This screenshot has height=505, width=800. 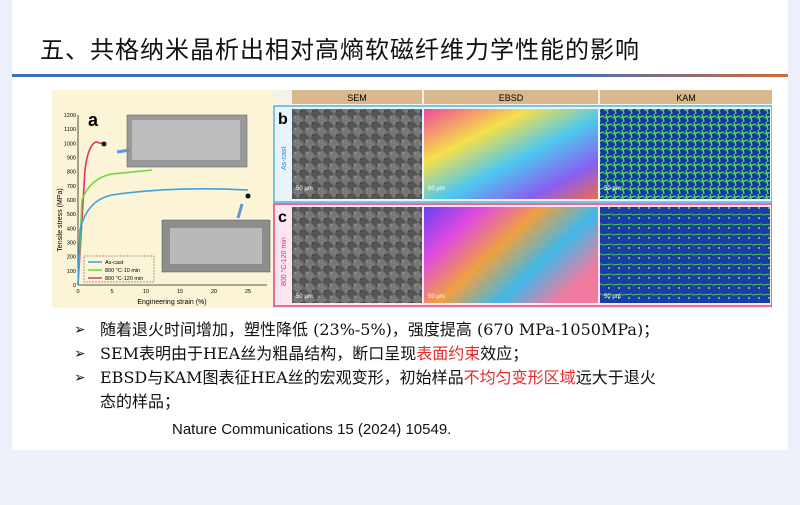 What do you see at coordinates (91, 213) in the screenshot?
I see `curve-800c-120min` at bounding box center [91, 213].